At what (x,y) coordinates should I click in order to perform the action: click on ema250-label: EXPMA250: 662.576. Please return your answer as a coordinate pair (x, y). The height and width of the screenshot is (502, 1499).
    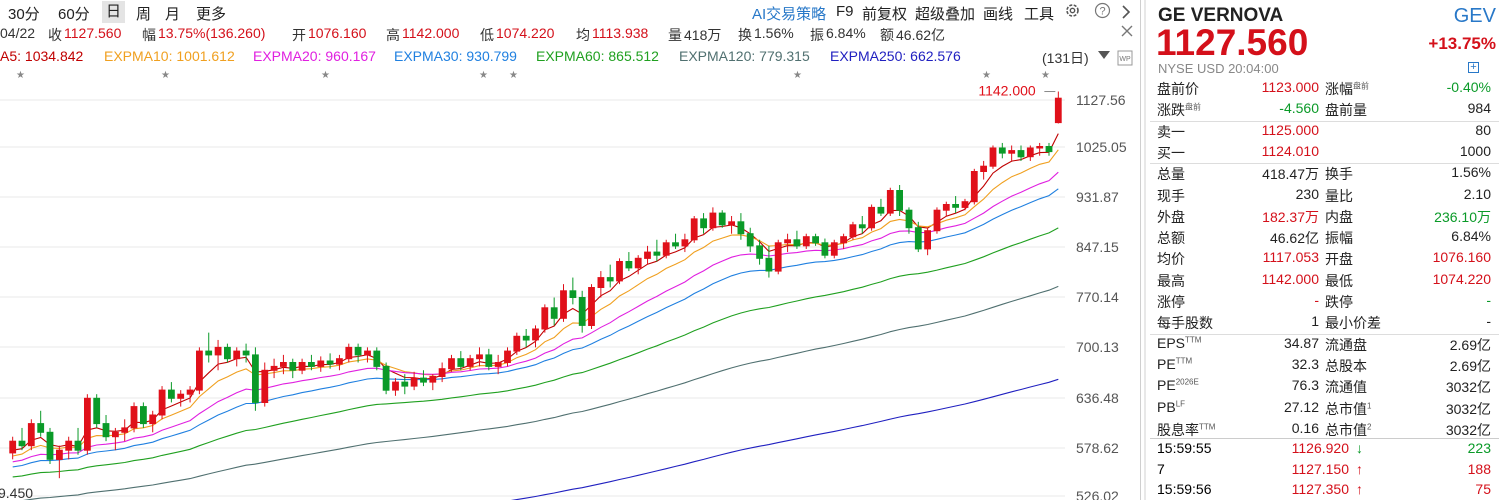
    Looking at the image, I should click on (895, 56).